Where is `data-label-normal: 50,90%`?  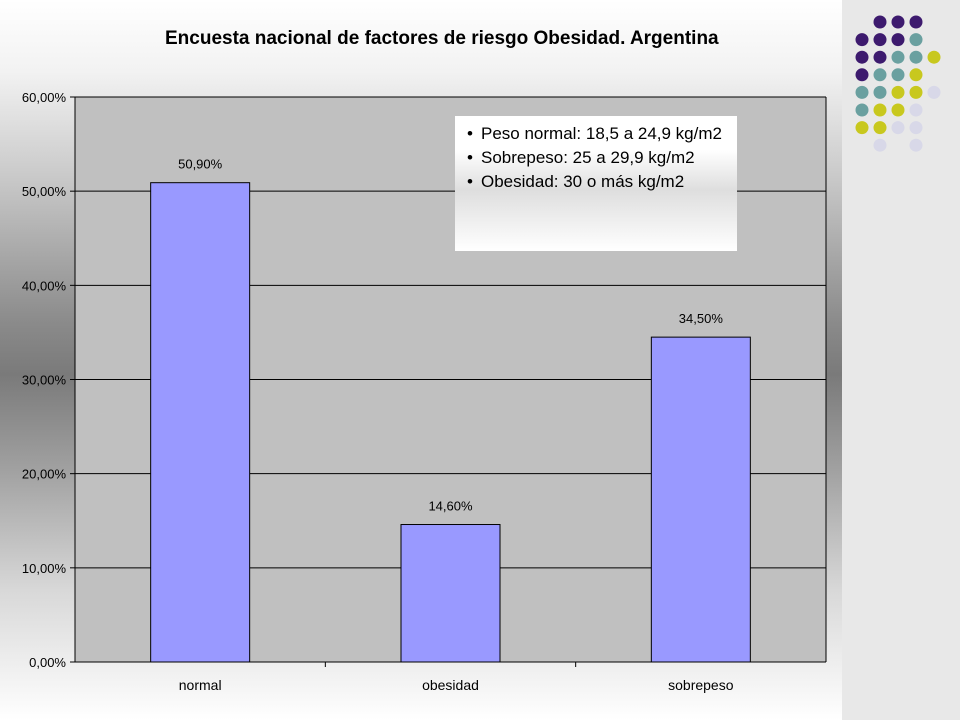
data-label-normal: 50,90% is located at coordinates (200, 164).